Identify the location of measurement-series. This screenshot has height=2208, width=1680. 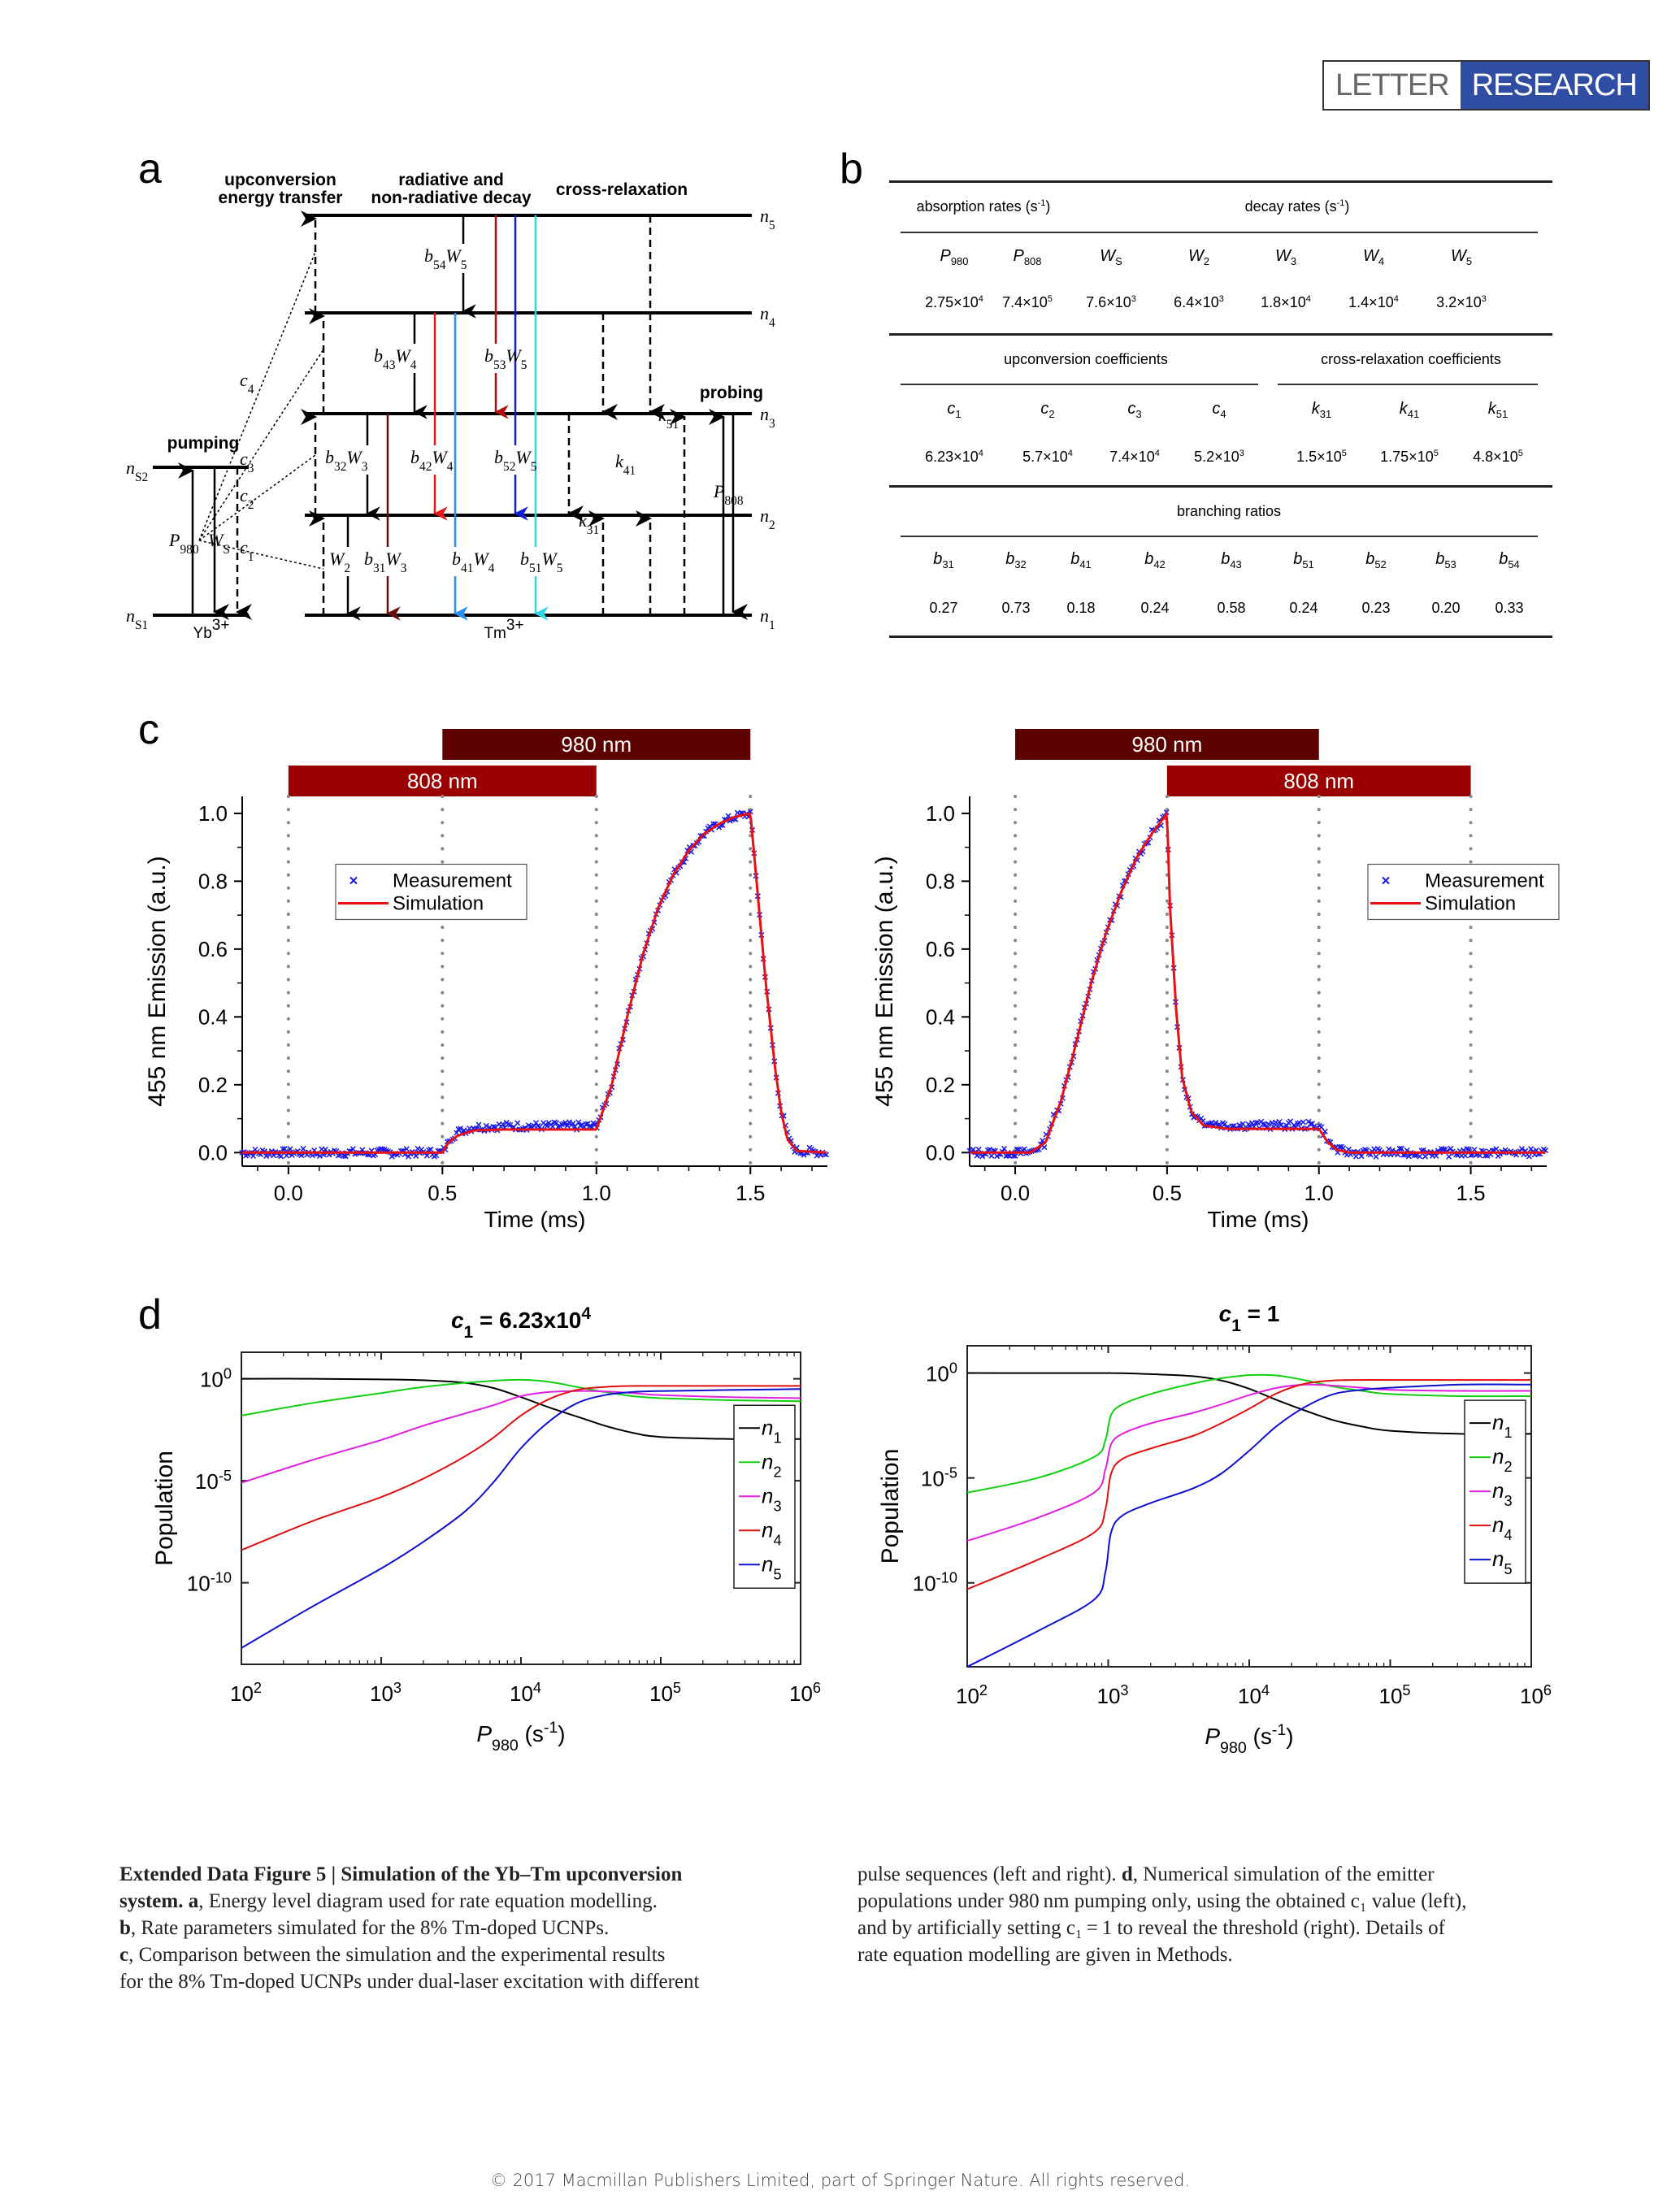
(534, 984).